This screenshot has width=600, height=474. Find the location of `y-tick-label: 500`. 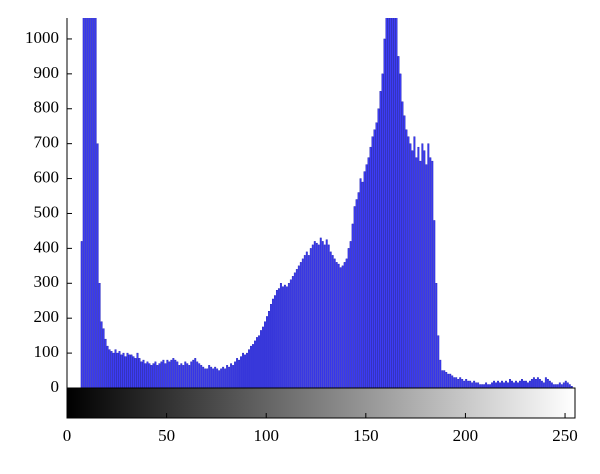

y-tick-label: 500 is located at coordinates (47, 211).